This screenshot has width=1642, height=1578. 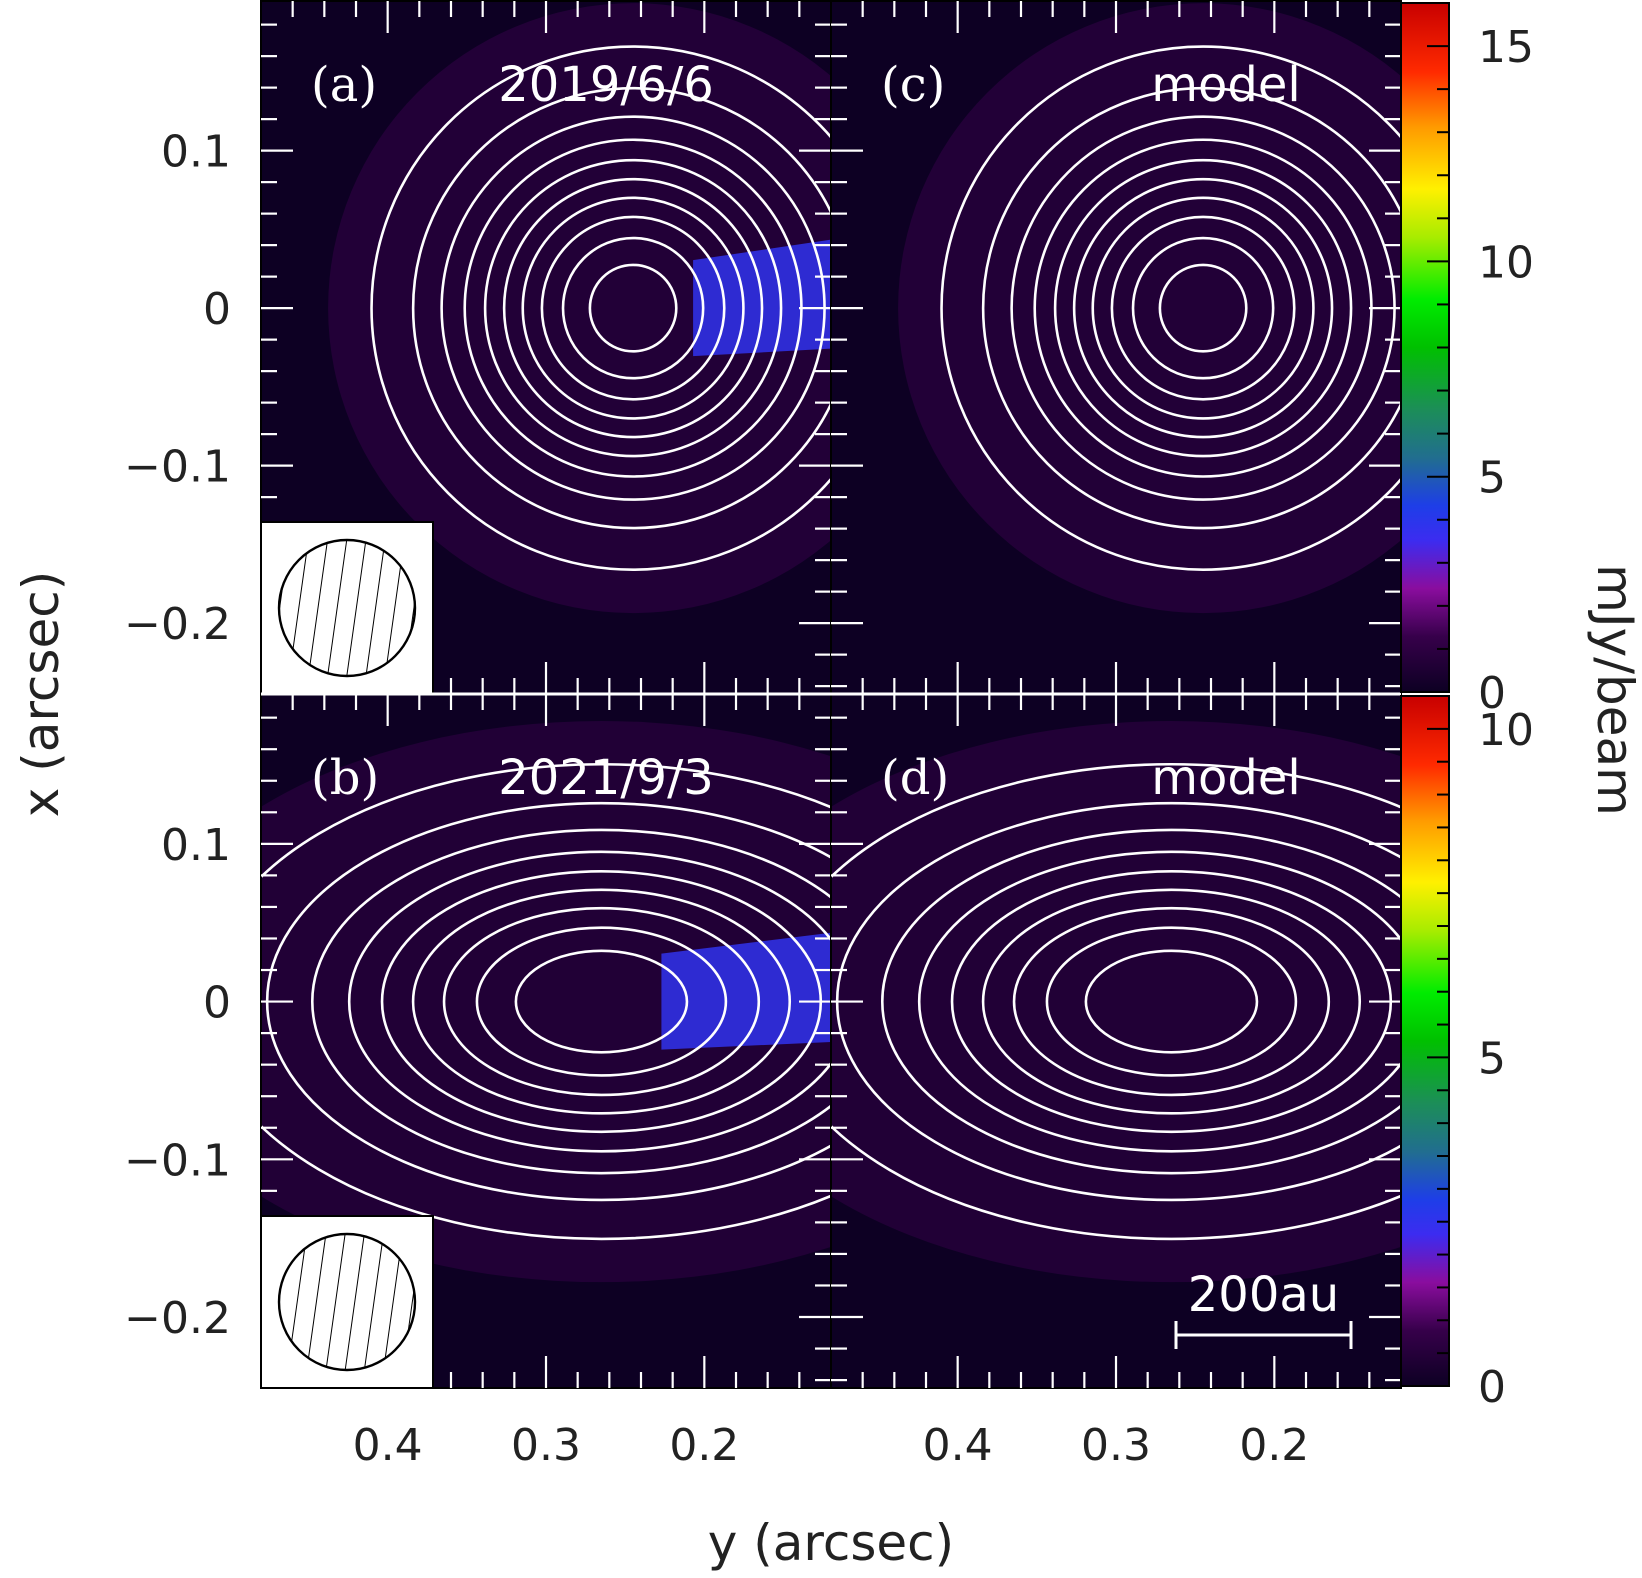 What do you see at coordinates (1263, 1295) in the screenshot?
I see `scalebar-label: 200au` at bounding box center [1263, 1295].